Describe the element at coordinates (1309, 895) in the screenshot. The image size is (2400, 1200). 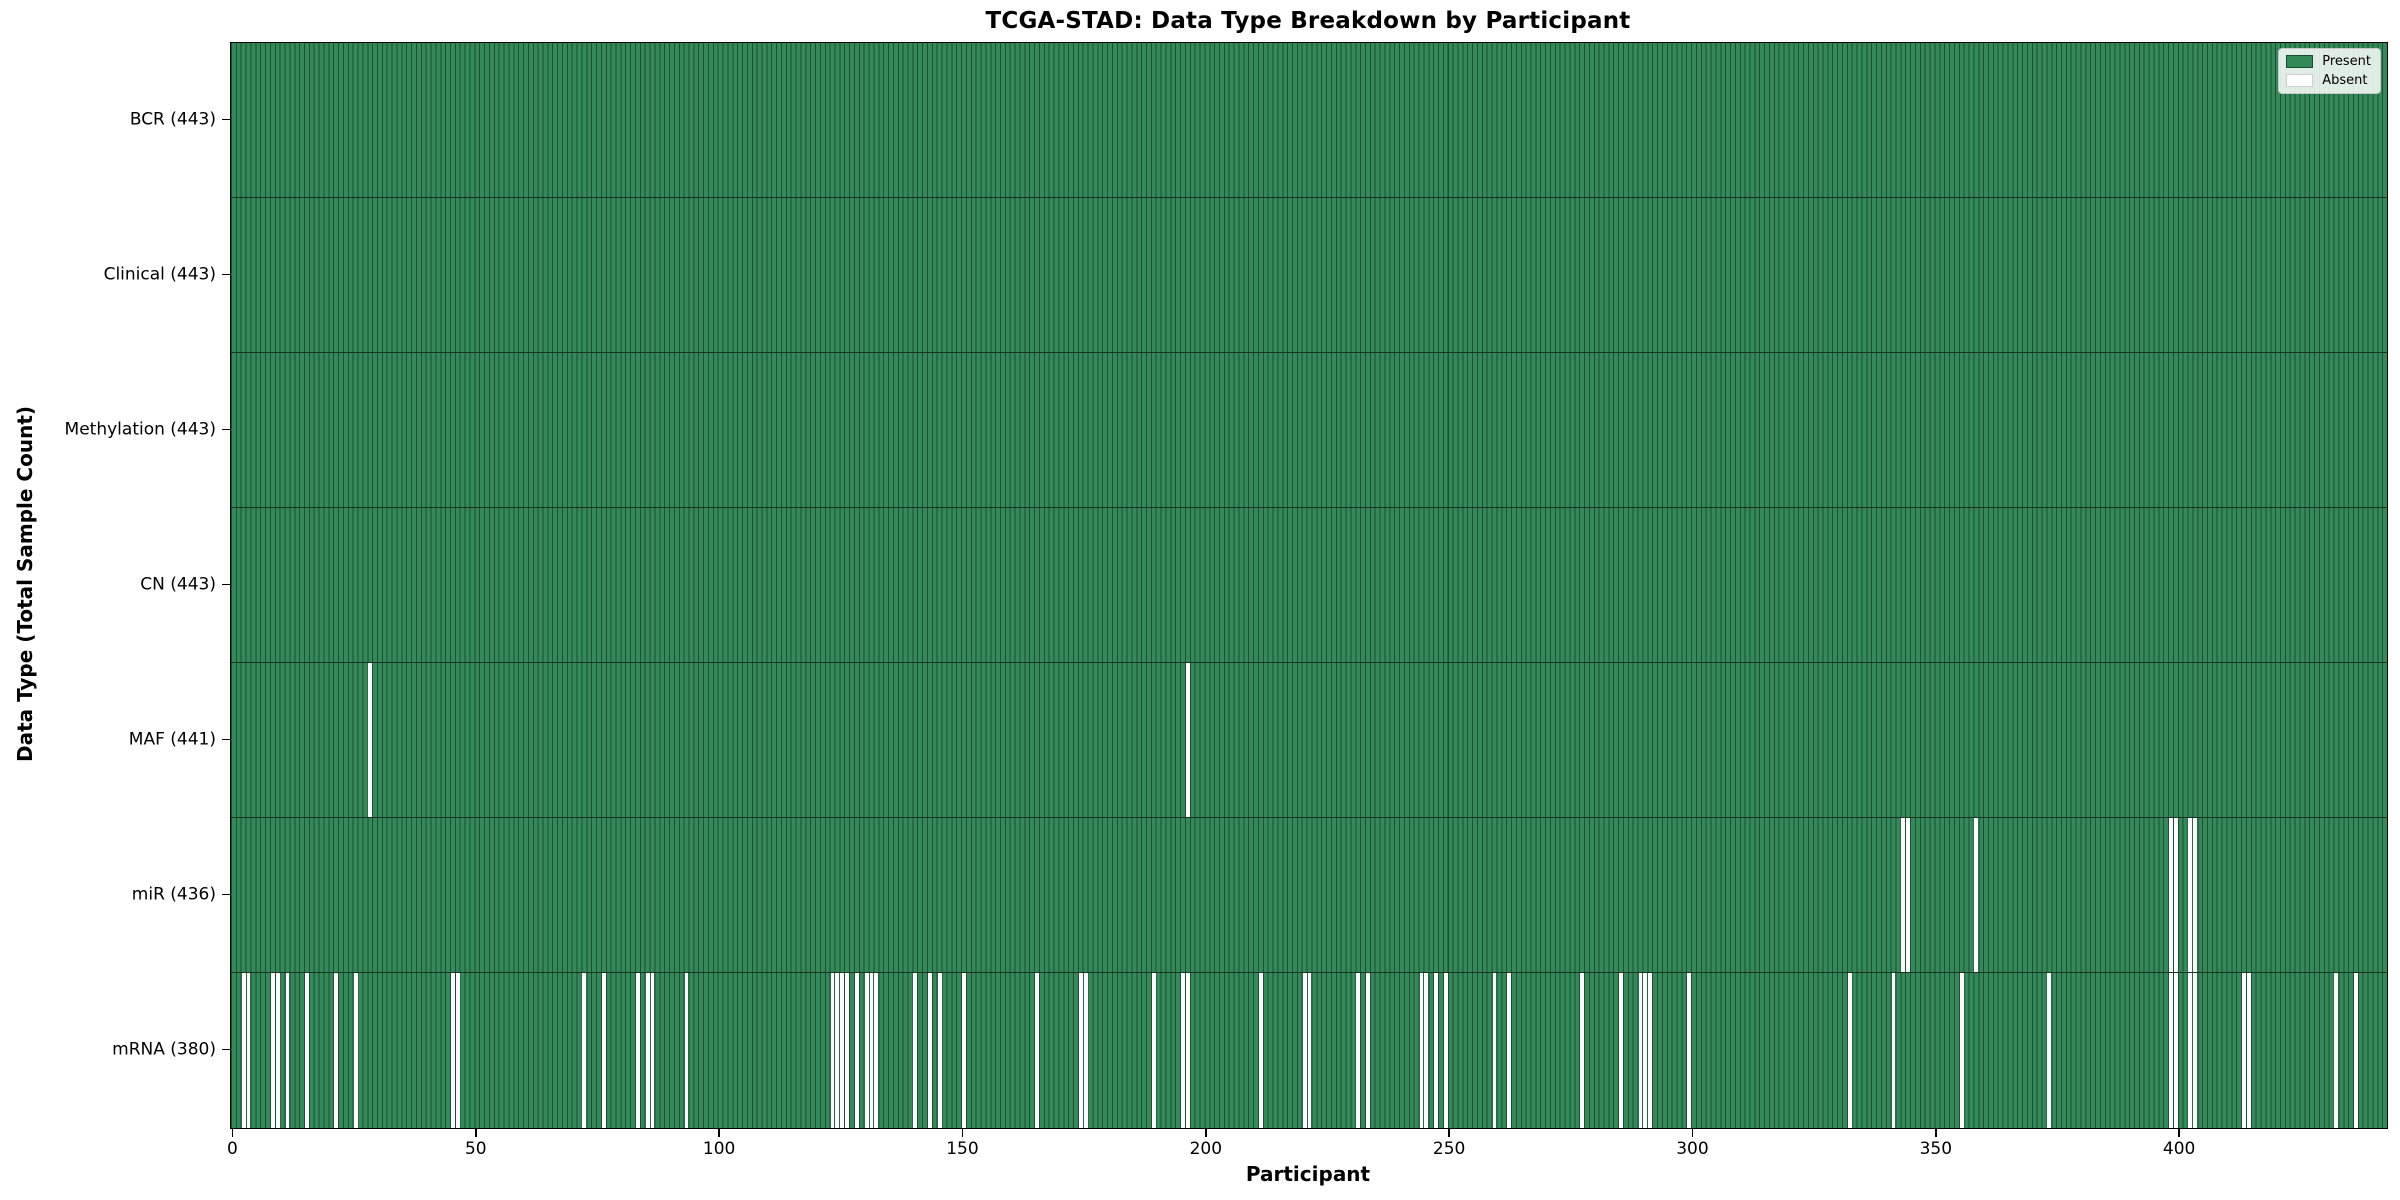
I see `heatmap-row-mir` at that location.